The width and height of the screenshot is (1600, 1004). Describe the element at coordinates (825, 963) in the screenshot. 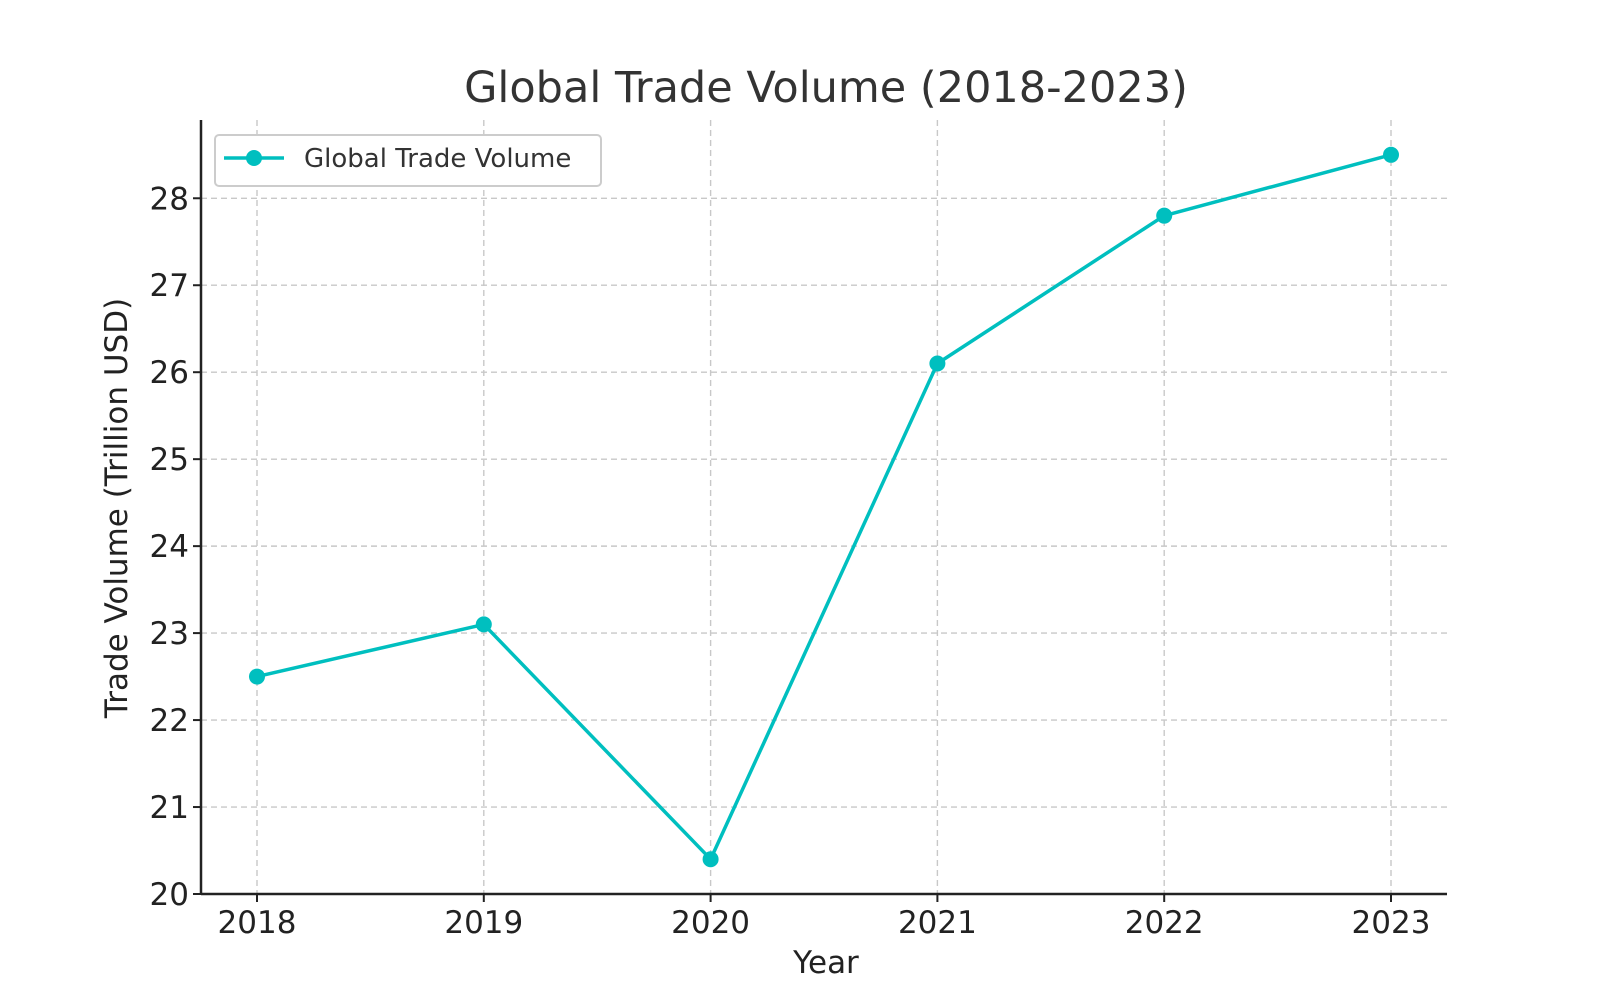

I see `x-axis-label: Year` at that location.